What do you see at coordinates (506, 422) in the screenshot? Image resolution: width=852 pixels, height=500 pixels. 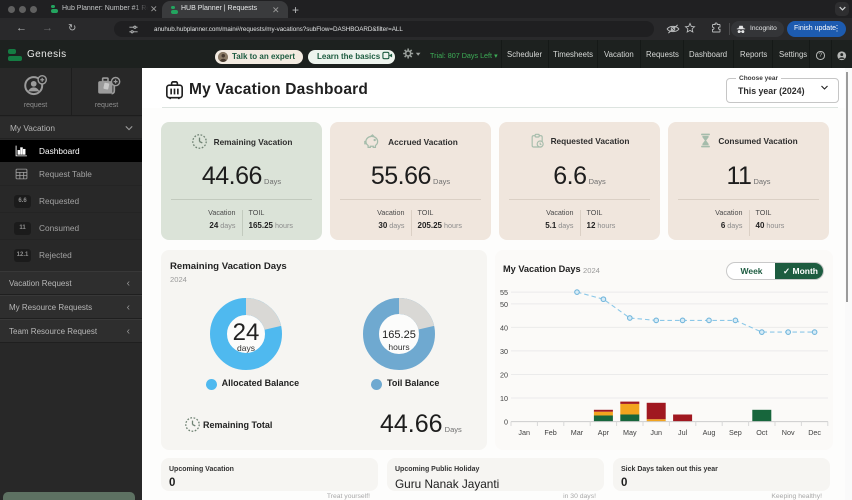 I see `svg-text: 0` at bounding box center [506, 422].